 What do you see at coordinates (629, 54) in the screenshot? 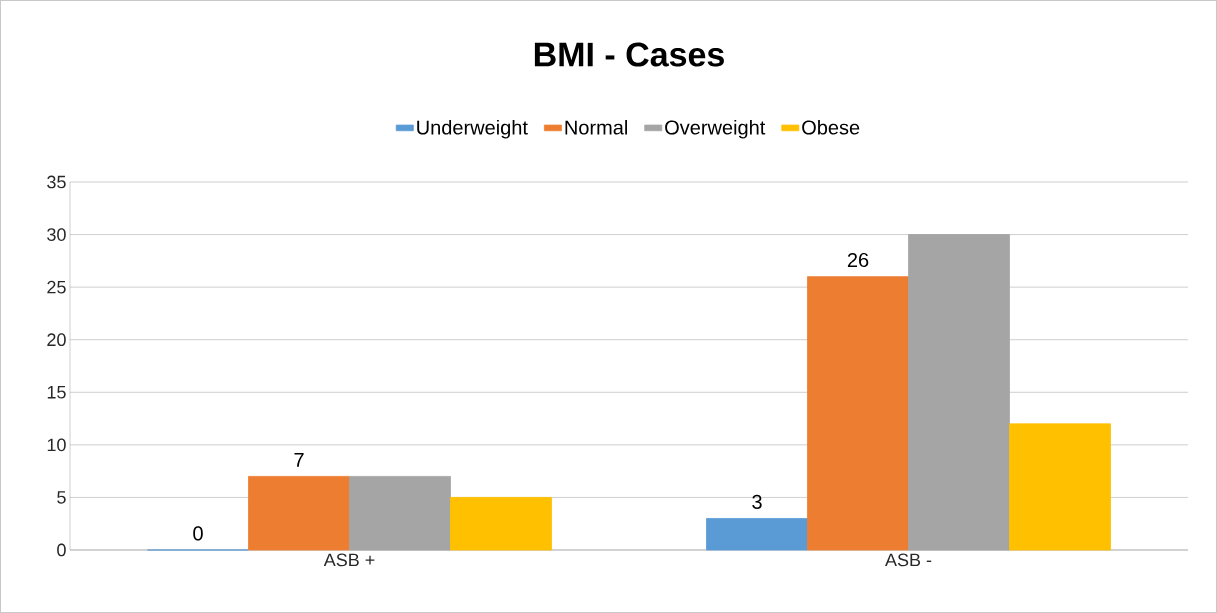
I see `chart-title: BMI - Cases` at bounding box center [629, 54].